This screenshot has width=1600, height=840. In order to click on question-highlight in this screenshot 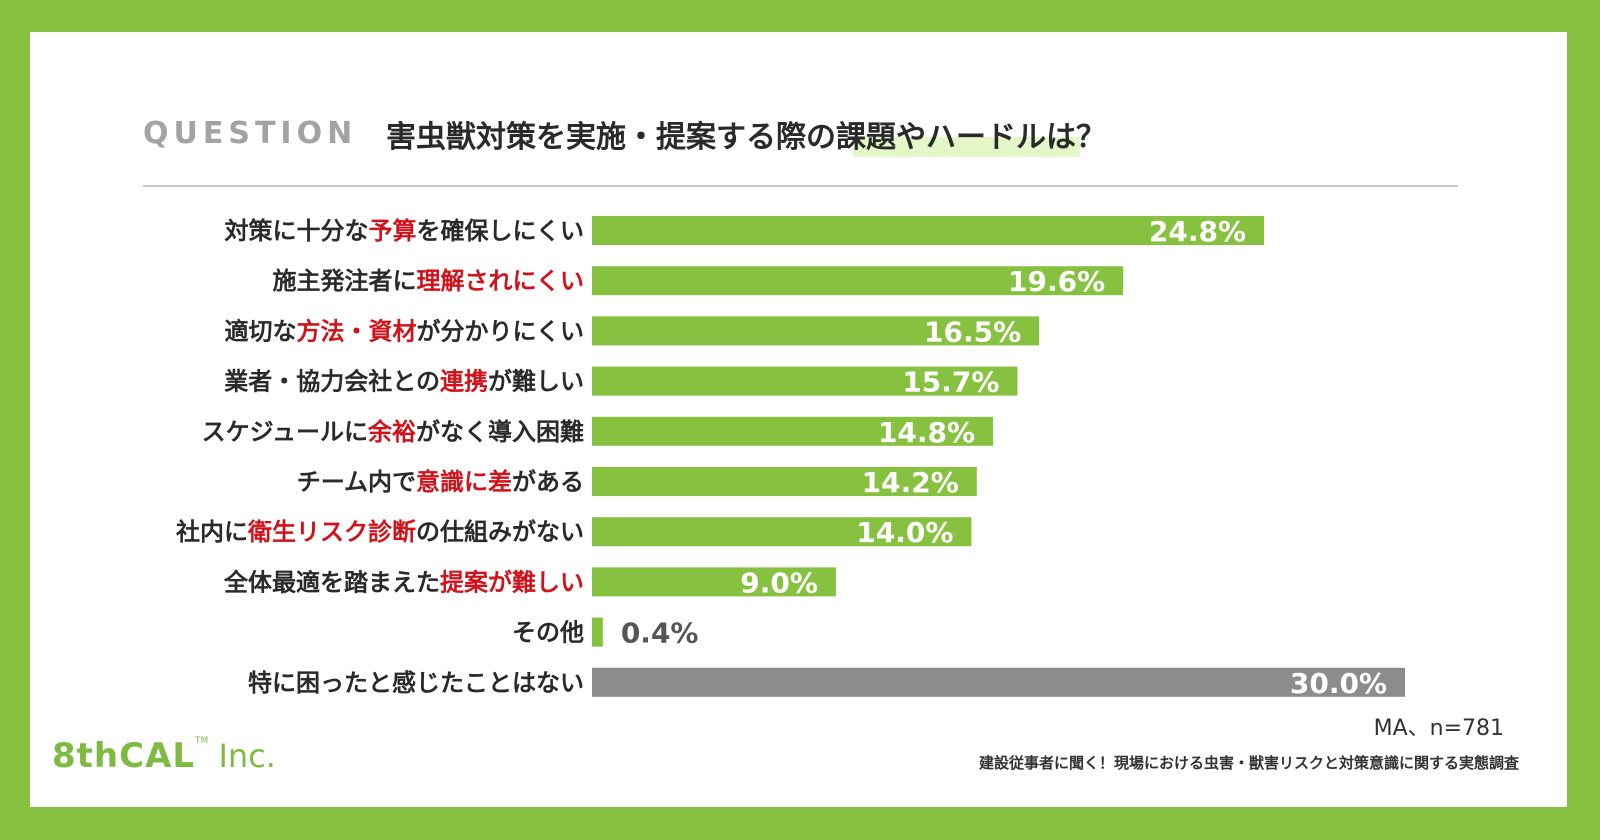, I will do `click(966, 147)`.